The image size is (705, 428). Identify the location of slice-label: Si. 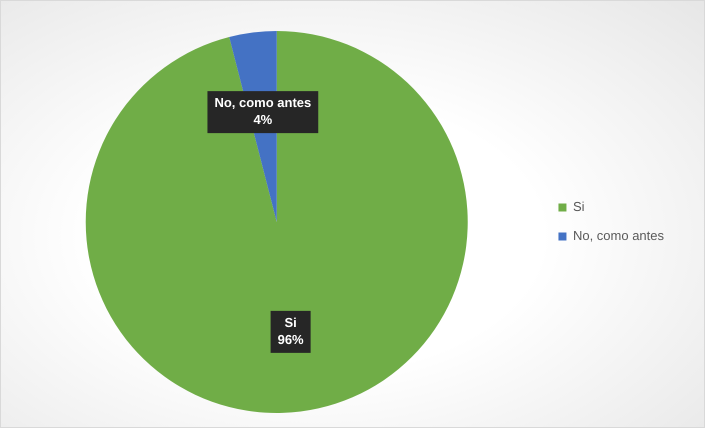
(290, 322).